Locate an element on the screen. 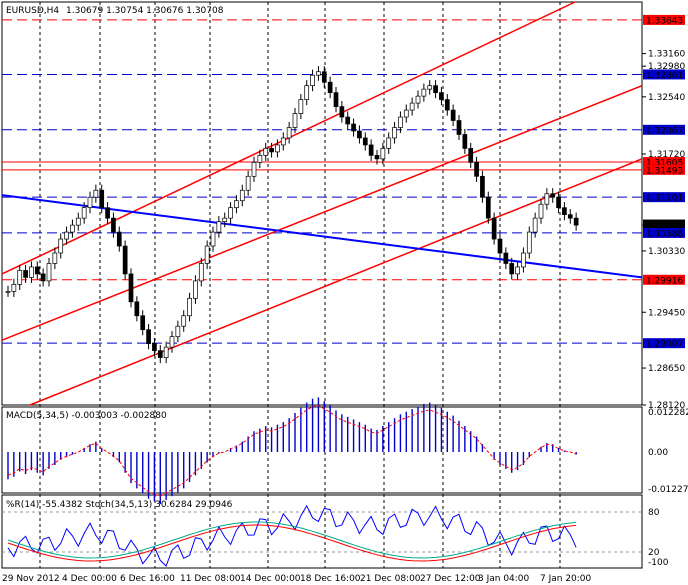 The height and width of the screenshot is (585, 688). macd-pane is located at coordinates (322, 450).